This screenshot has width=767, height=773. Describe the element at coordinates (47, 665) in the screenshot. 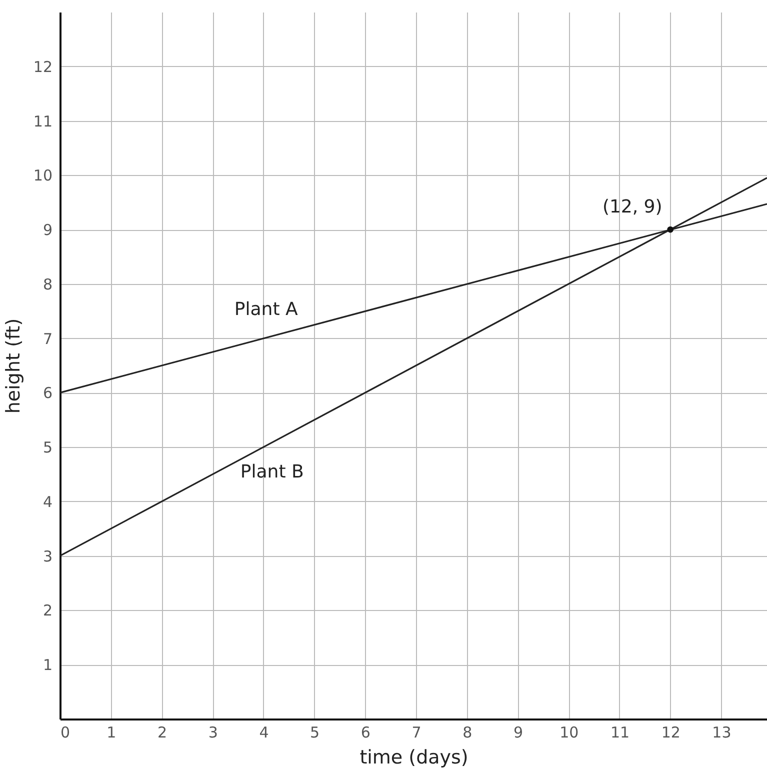

I see `y-tick-label: 1` at that location.